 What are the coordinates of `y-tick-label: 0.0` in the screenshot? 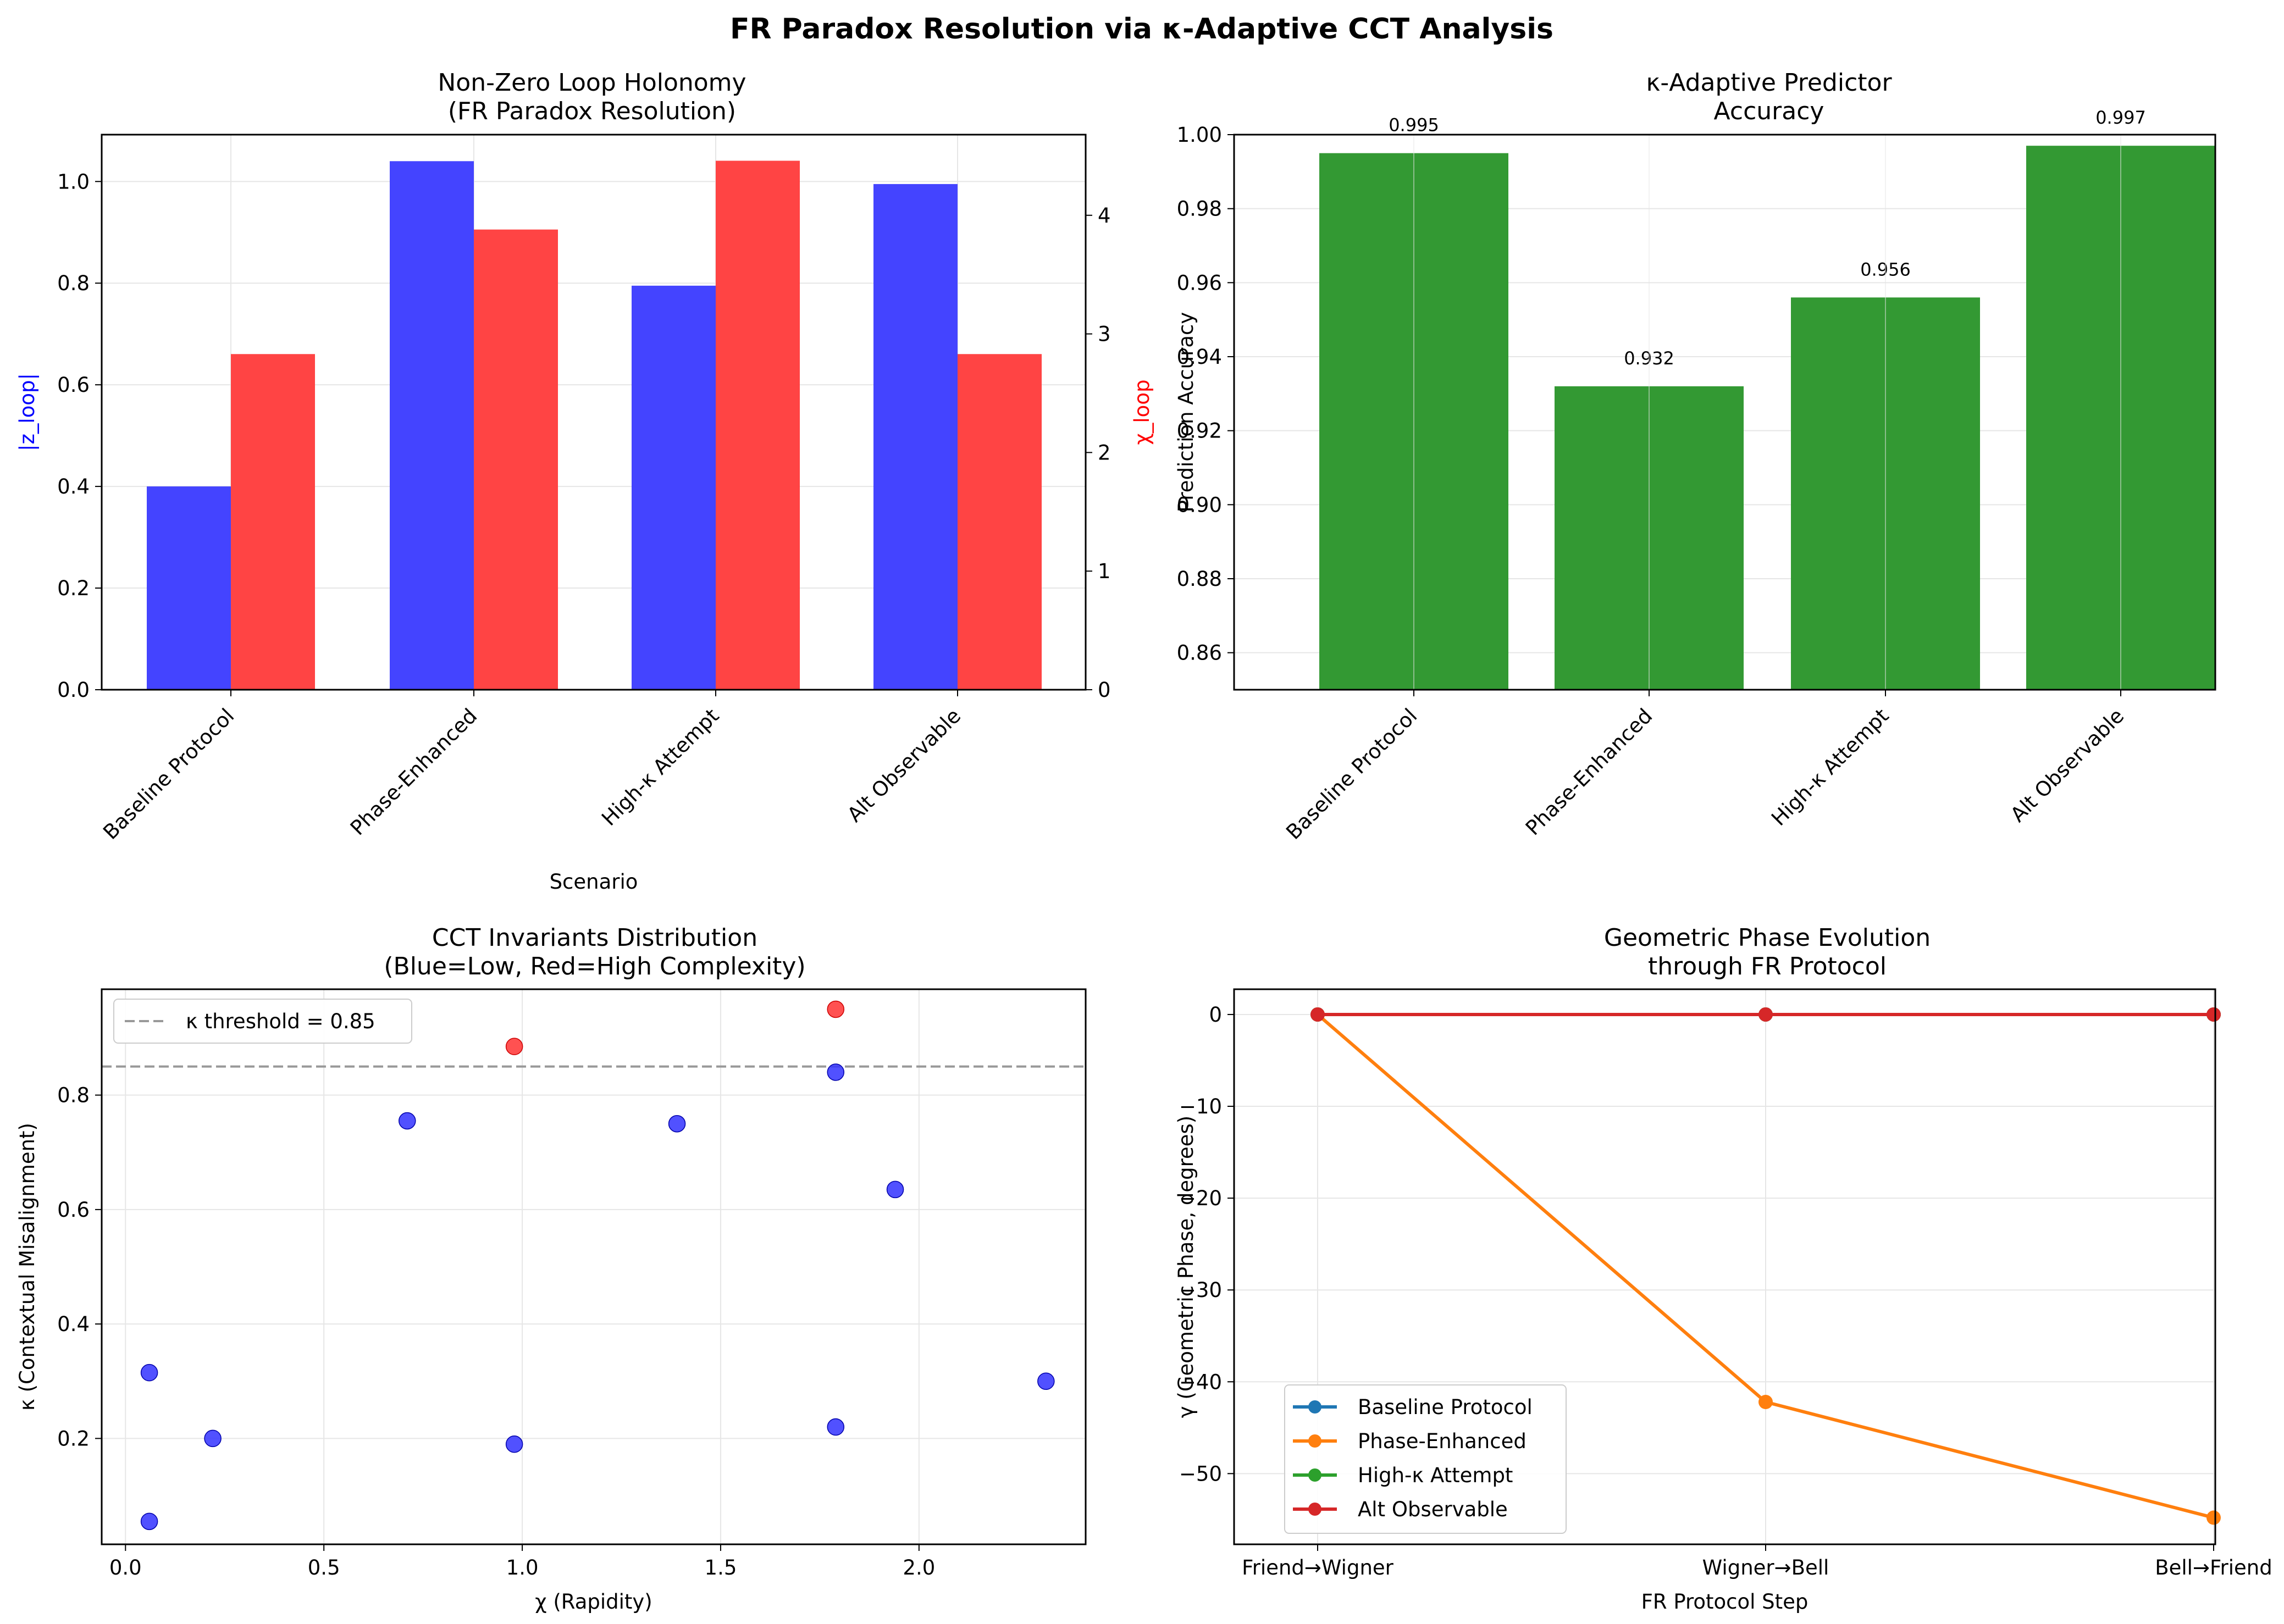 It's located at (73, 690).